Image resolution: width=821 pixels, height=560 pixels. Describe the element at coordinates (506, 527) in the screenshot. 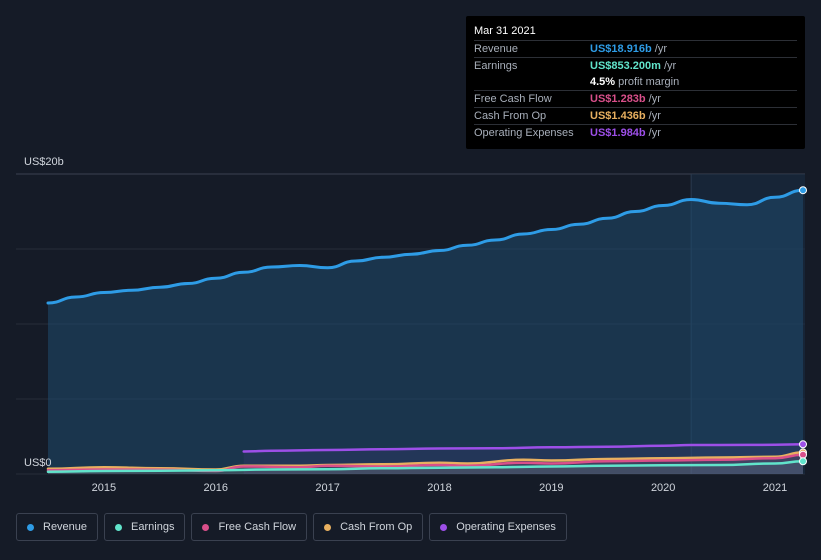

I see `legend-label: Operating Expenses` at that location.